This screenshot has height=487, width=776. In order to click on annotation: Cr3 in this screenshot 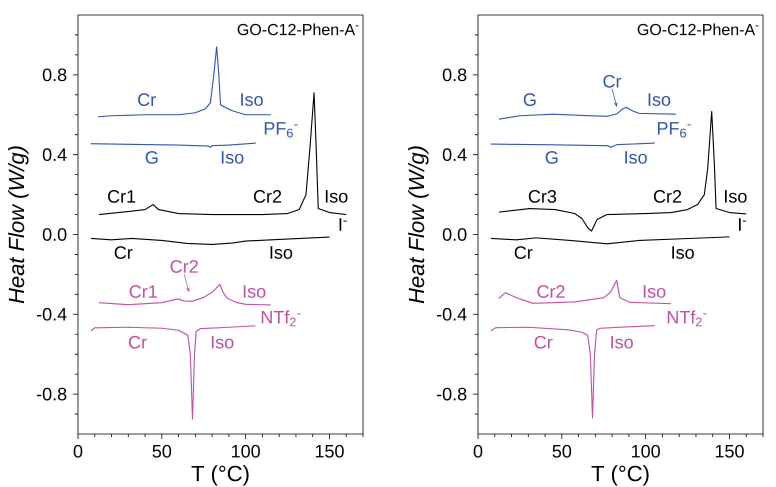, I will do `click(542, 196)`.